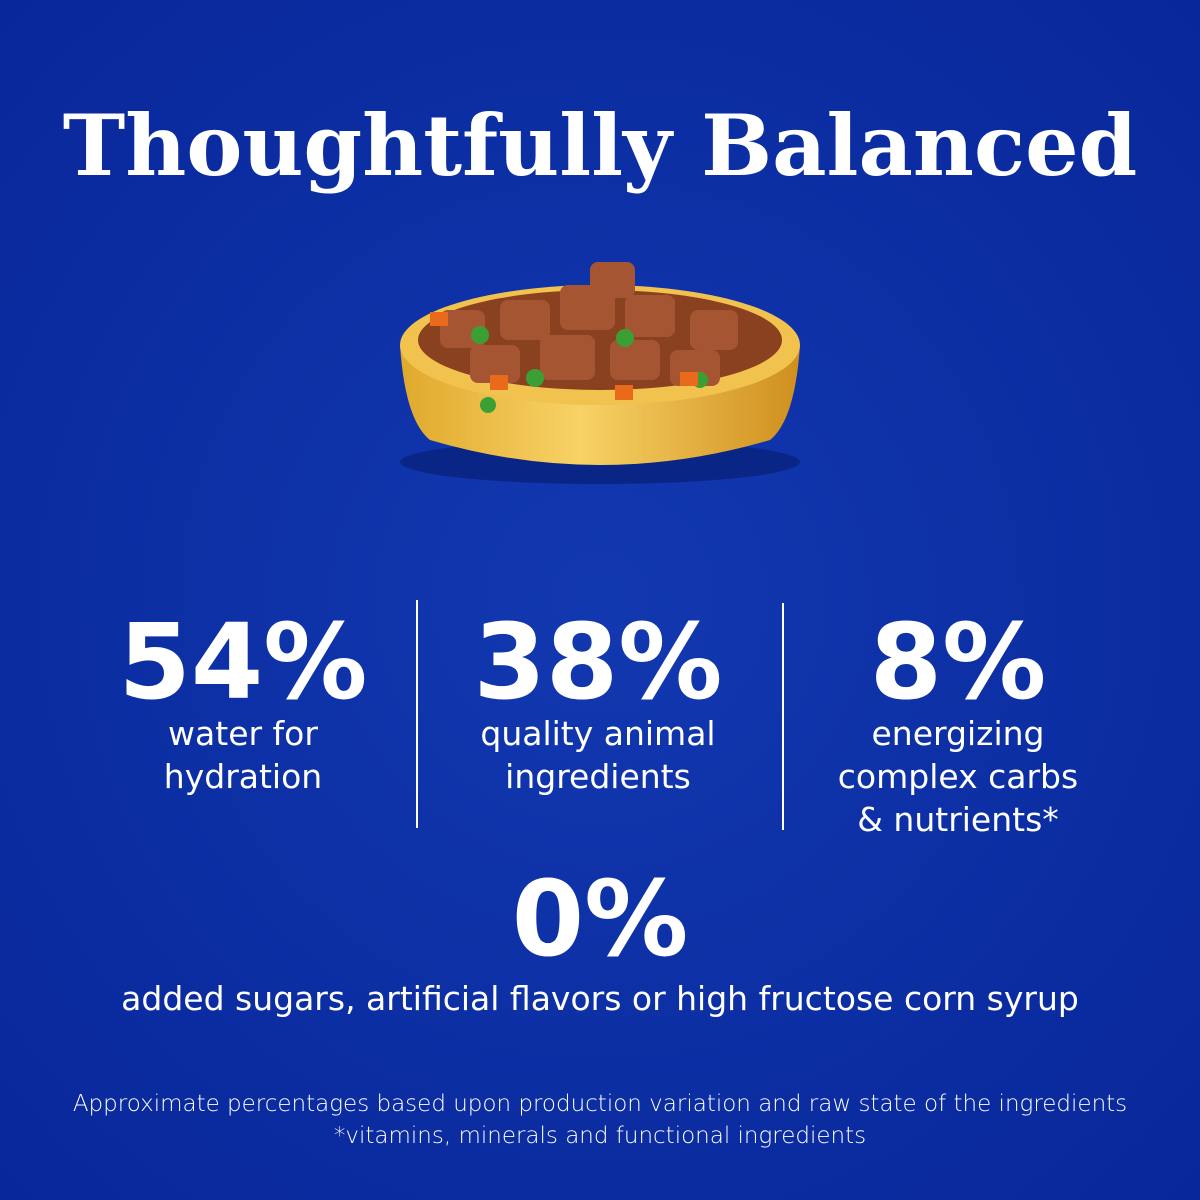 This screenshot has width=1200, height=1200. I want to click on stat-description: ingredients, so click(598, 776).